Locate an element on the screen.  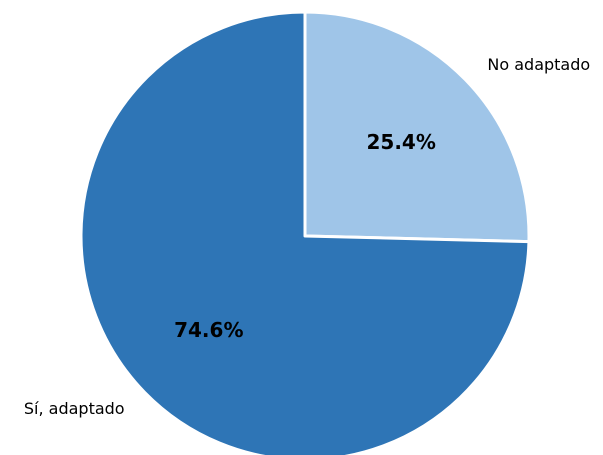
value-label-si-adaptado: 74.6% is located at coordinates (208, 330).